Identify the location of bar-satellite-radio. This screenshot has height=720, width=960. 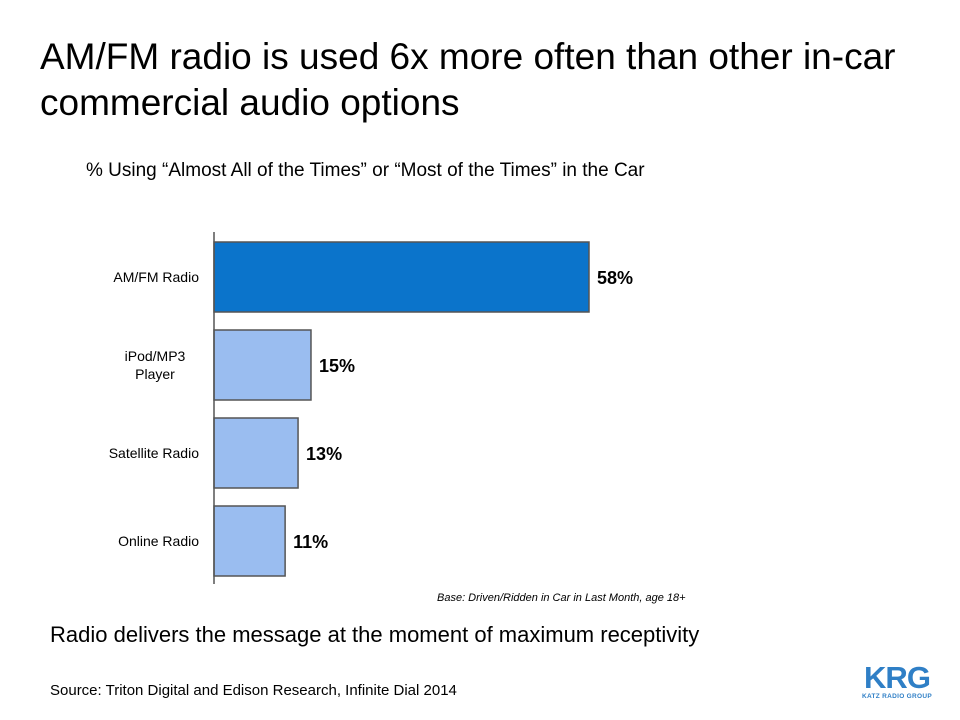
(256, 453).